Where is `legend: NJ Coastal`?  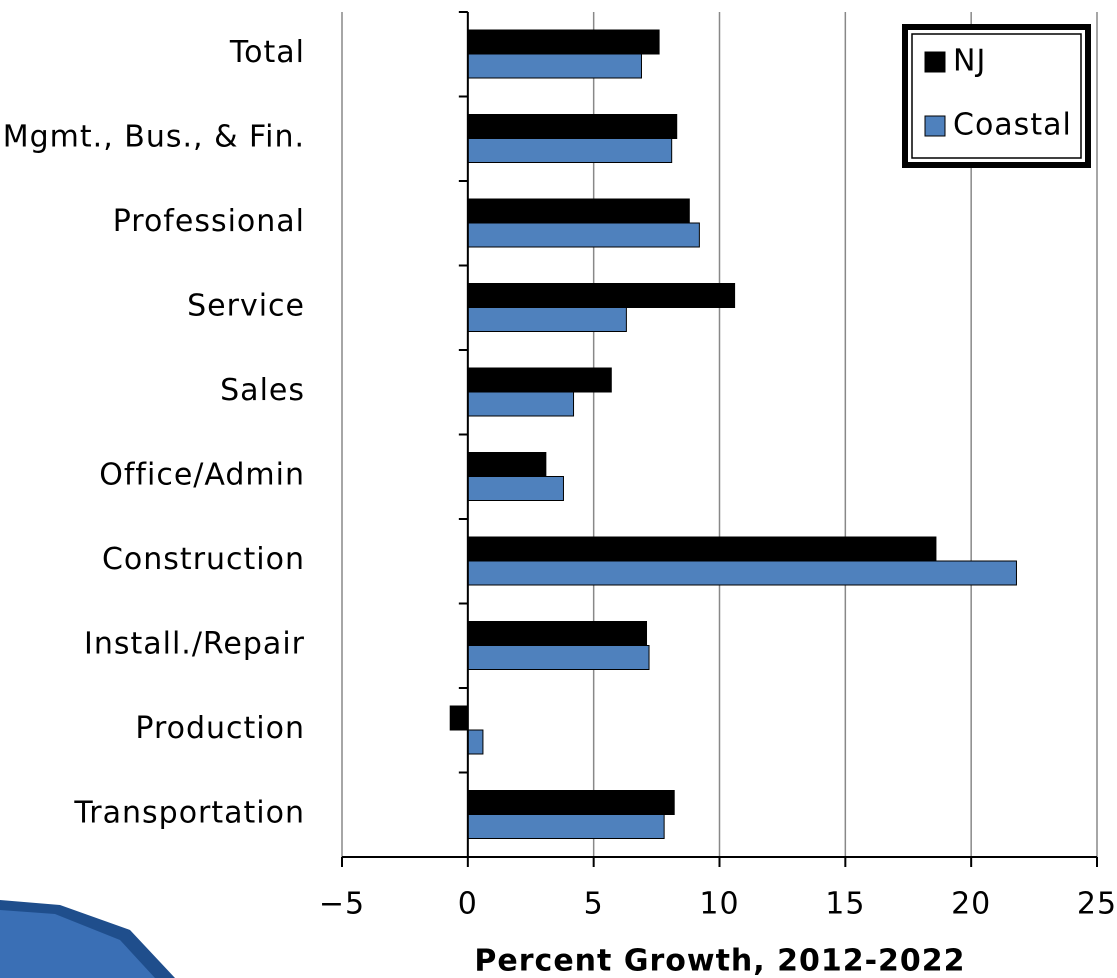 legend: NJ Coastal is located at coordinates (996, 96).